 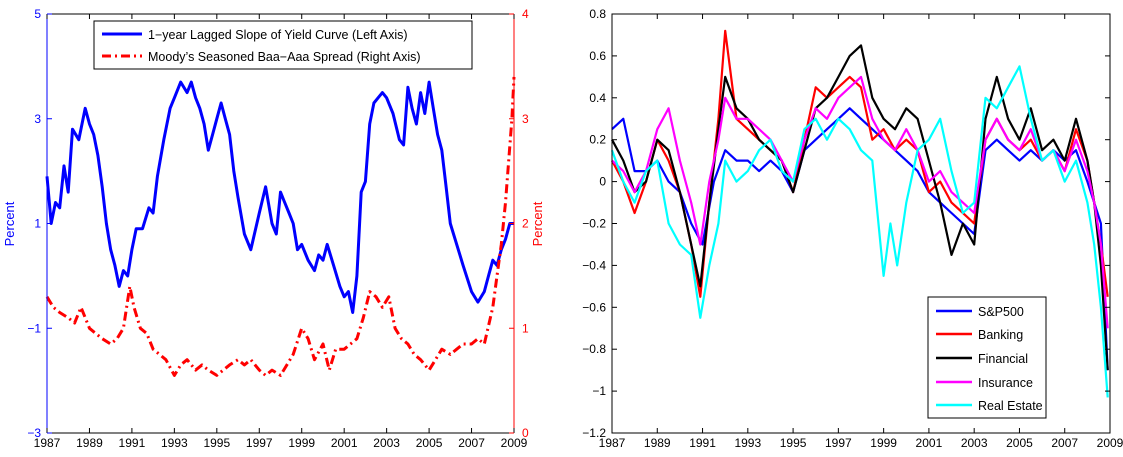 I want to click on left-legend-box, so click(x=283, y=45).